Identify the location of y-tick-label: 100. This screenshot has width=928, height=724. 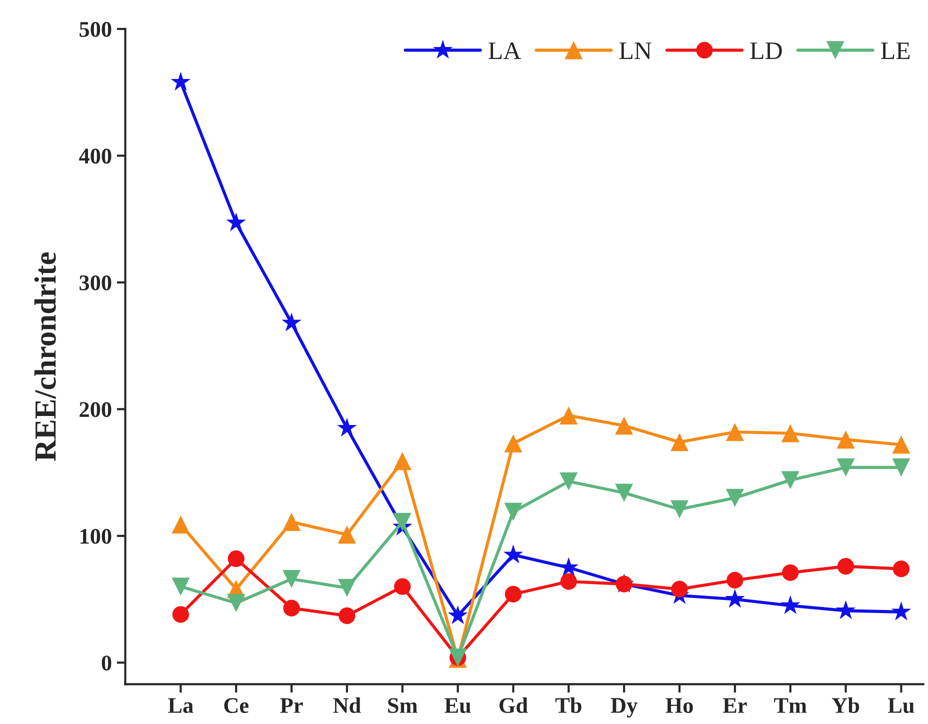
(96, 536).